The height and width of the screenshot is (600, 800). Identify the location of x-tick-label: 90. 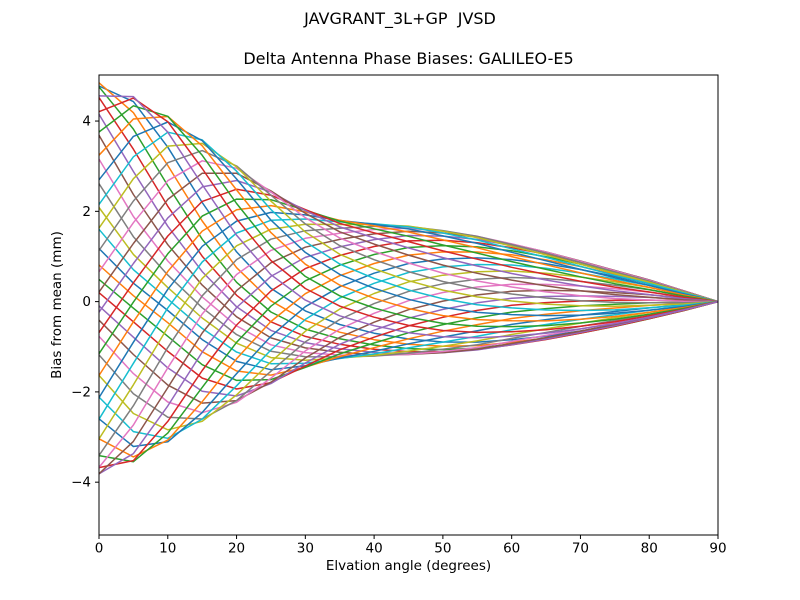
(717, 549).